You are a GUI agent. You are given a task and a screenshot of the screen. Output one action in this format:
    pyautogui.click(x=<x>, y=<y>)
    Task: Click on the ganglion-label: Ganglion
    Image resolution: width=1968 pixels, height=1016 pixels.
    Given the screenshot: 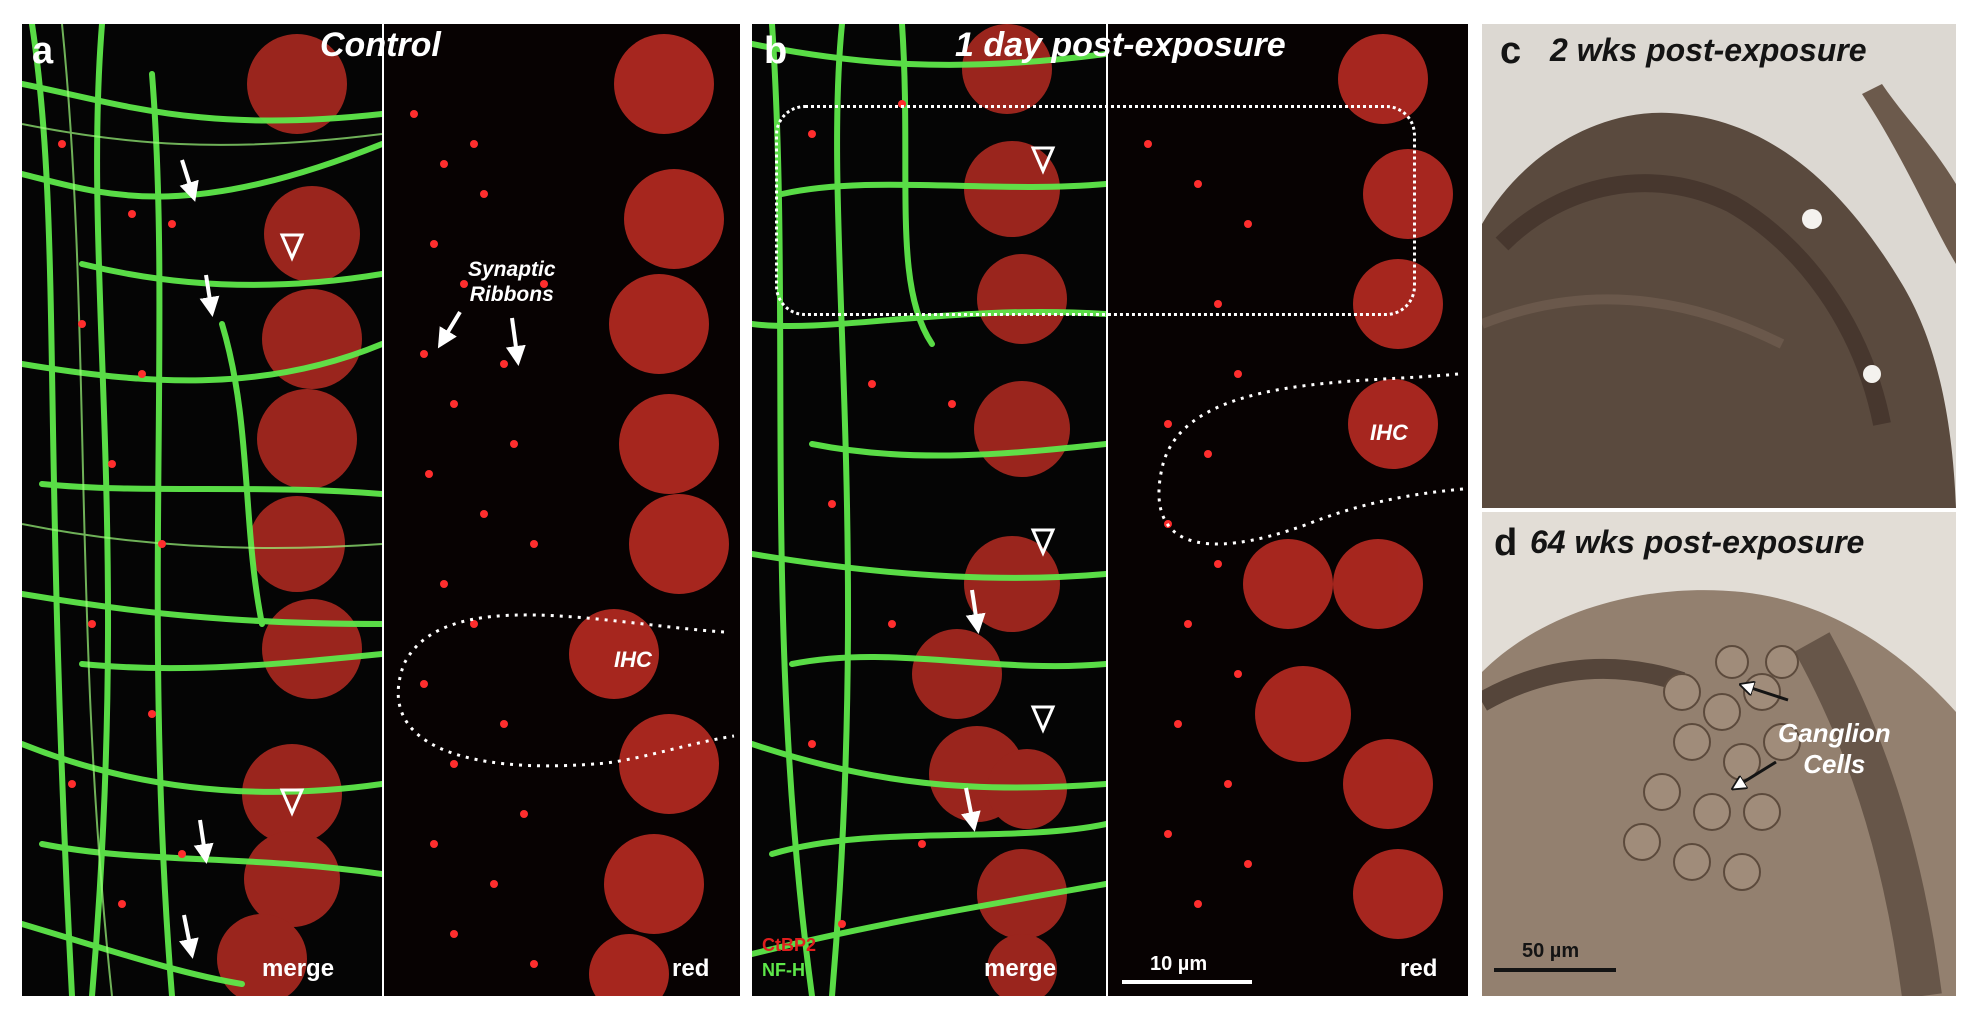 What is the action you would take?
    pyautogui.click(x=1834, y=733)
    